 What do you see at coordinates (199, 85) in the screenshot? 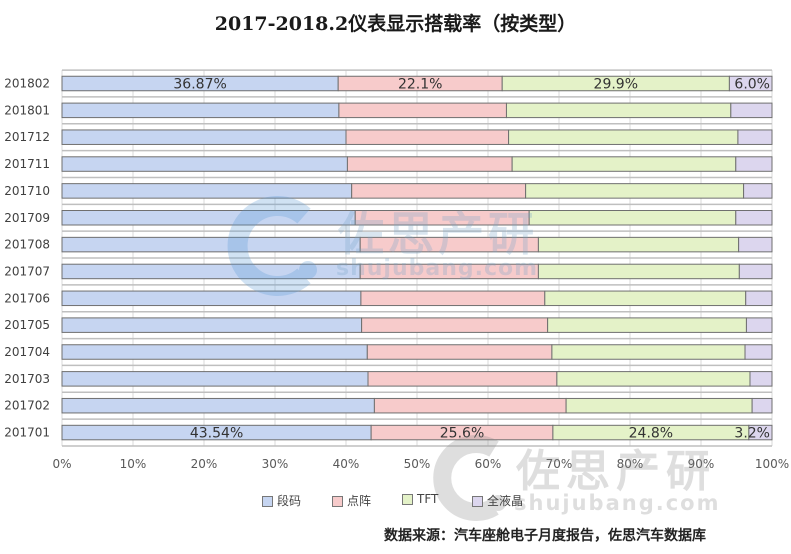
I see `data-label: 36.87%` at bounding box center [199, 85].